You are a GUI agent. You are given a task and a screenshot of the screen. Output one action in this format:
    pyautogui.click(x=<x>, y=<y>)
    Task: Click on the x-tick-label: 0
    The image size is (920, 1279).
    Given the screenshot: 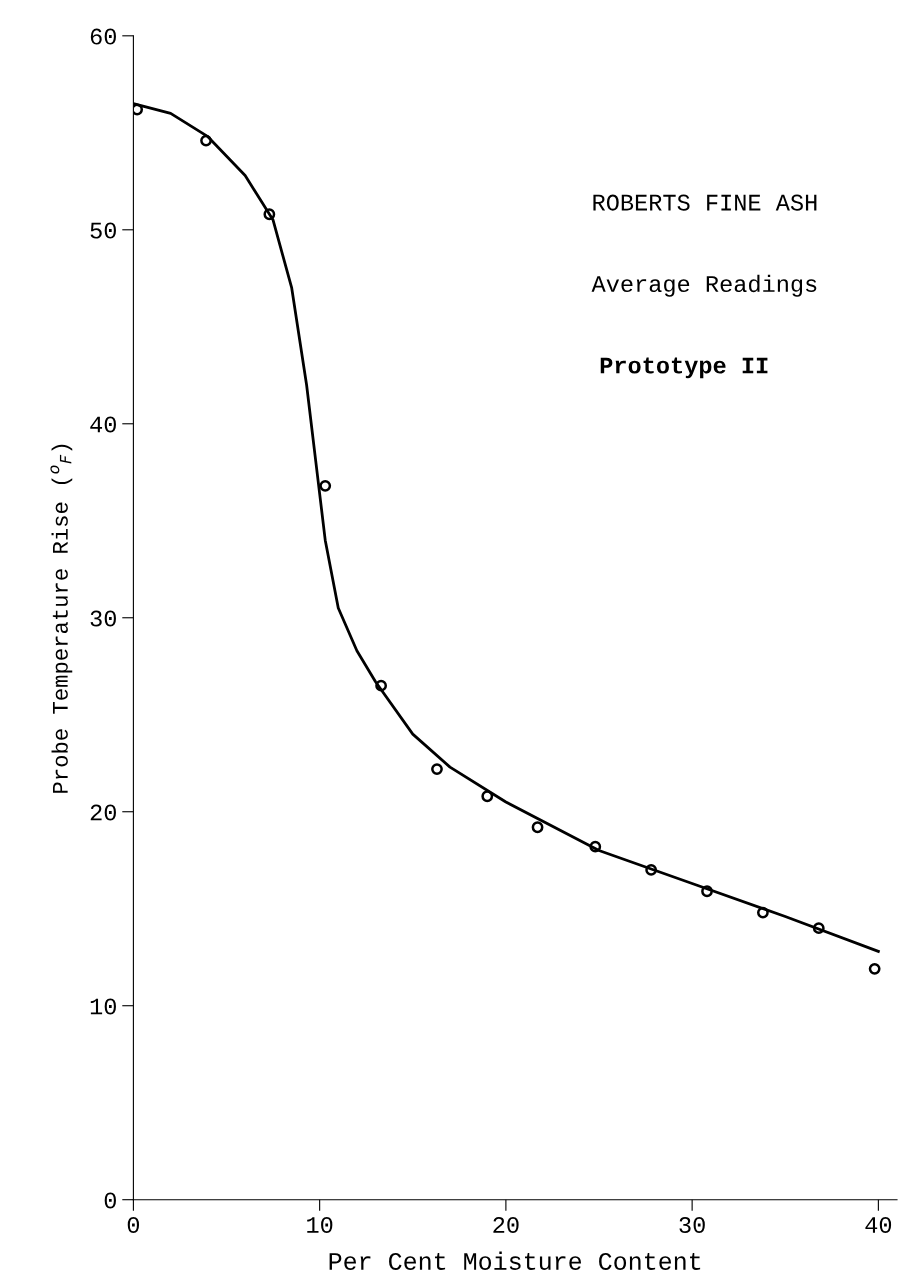 What is the action you would take?
    pyautogui.click(x=133, y=1225)
    